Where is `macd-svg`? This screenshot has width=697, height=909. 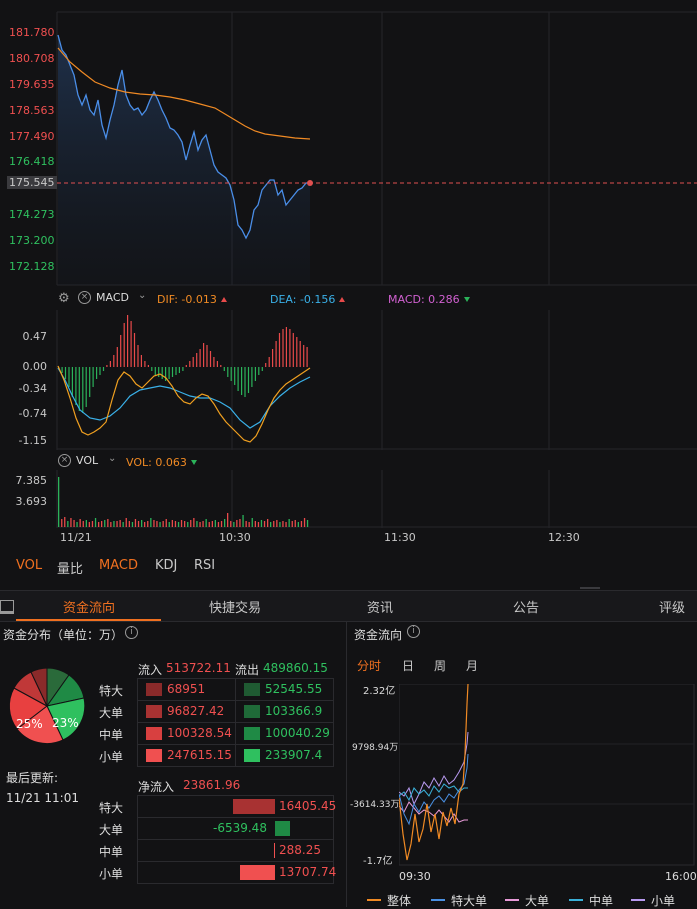 macd-svg is located at coordinates (376, 380).